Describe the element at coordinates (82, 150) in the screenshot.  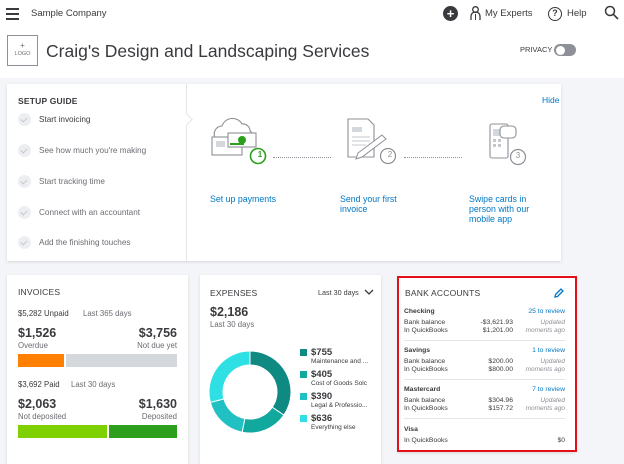
I see `setup-step-see-earnings: See how much you're making` at that location.